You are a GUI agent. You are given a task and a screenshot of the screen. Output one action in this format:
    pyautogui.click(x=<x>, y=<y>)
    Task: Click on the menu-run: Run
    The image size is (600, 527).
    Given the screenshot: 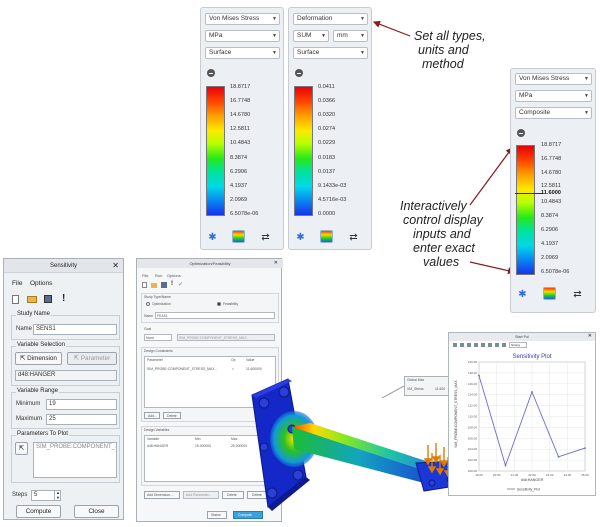 What is the action you would take?
    pyautogui.click(x=159, y=275)
    